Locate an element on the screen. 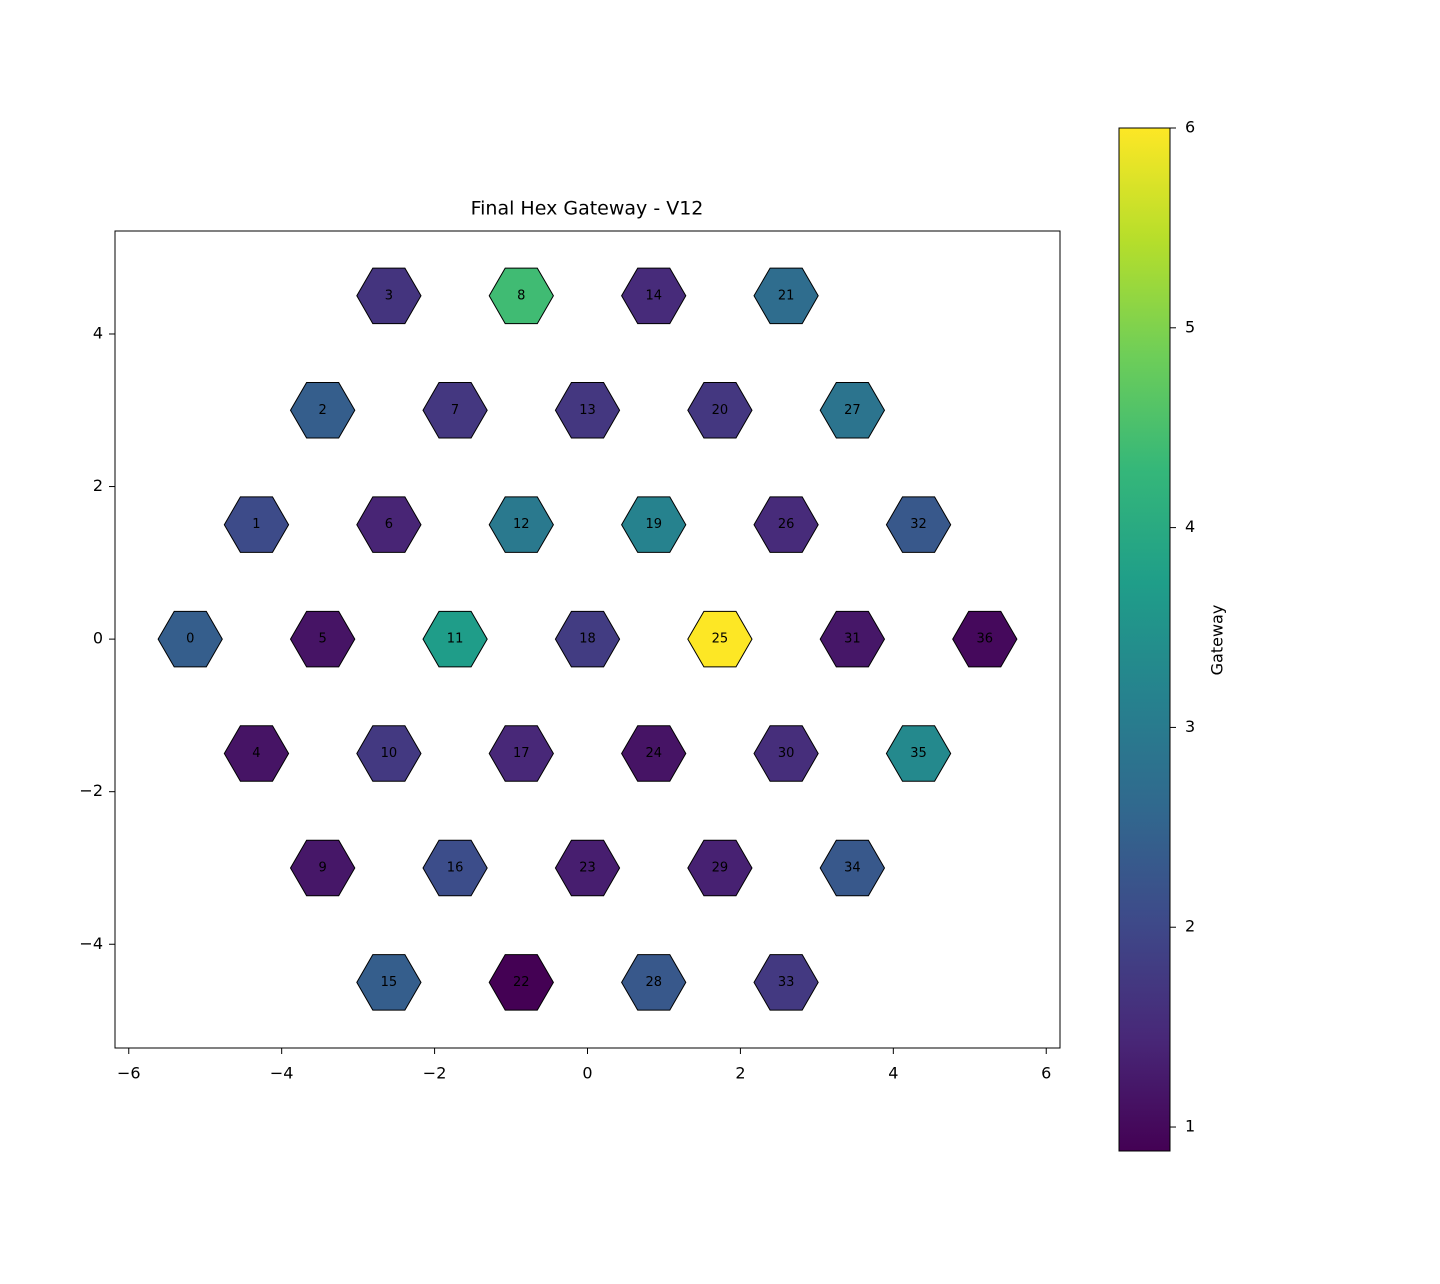  hex-label: 10 is located at coordinates (389, 753).